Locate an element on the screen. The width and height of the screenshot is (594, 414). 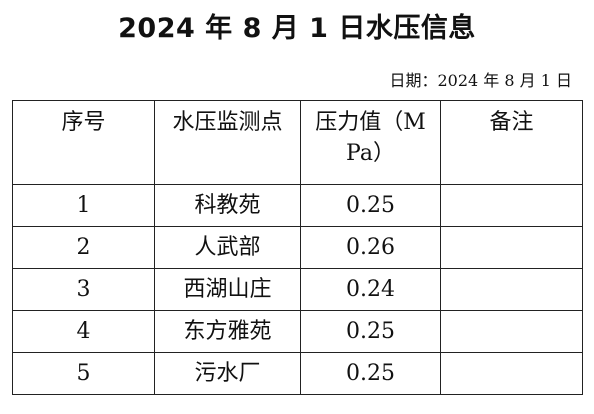
header-seq: 序号 is located at coordinates (83, 142).